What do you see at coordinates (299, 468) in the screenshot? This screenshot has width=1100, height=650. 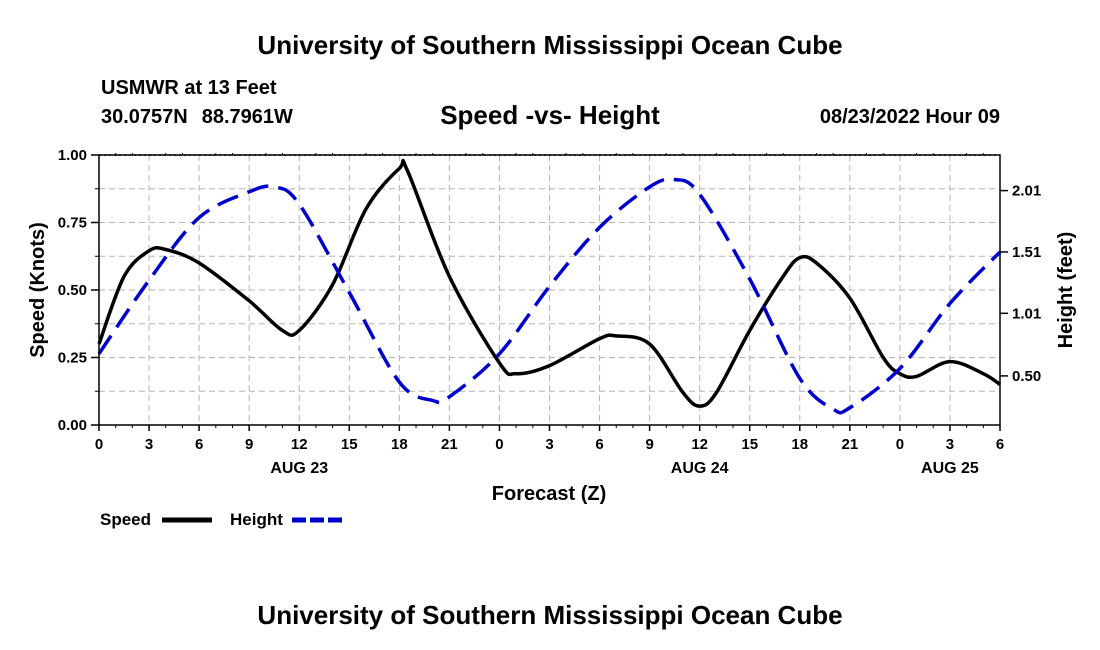 I see `x-date-label: AUG 23` at bounding box center [299, 468].